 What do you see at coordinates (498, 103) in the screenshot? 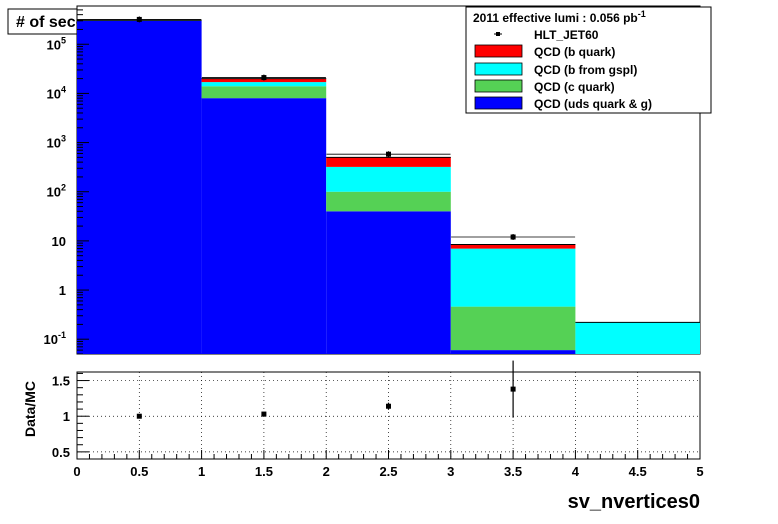
I see `legend-swatch-uds` at bounding box center [498, 103].